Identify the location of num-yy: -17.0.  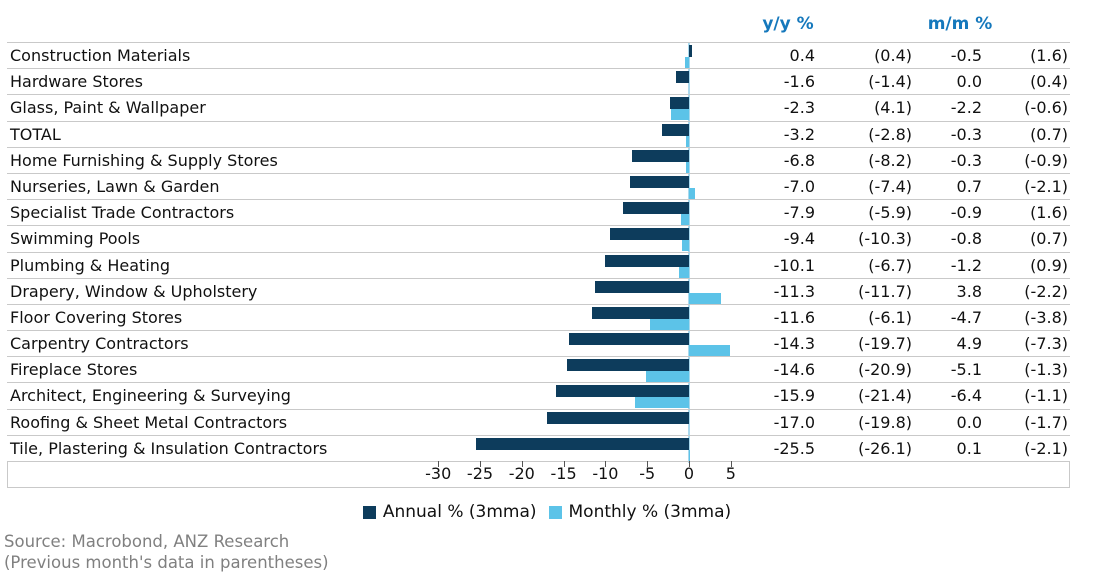
(794, 422).